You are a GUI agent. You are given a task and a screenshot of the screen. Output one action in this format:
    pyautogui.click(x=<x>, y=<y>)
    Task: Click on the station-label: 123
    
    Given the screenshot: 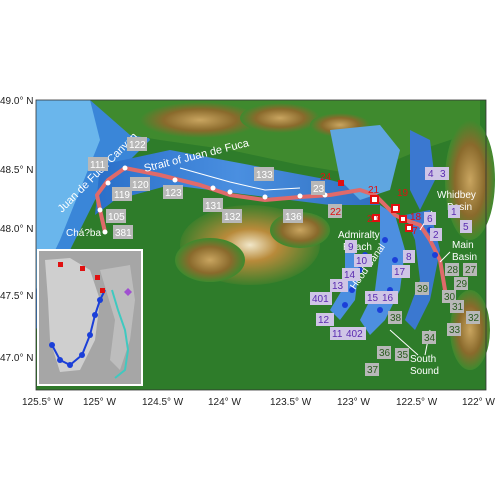 What is the action you would take?
    pyautogui.click(x=173, y=192)
    